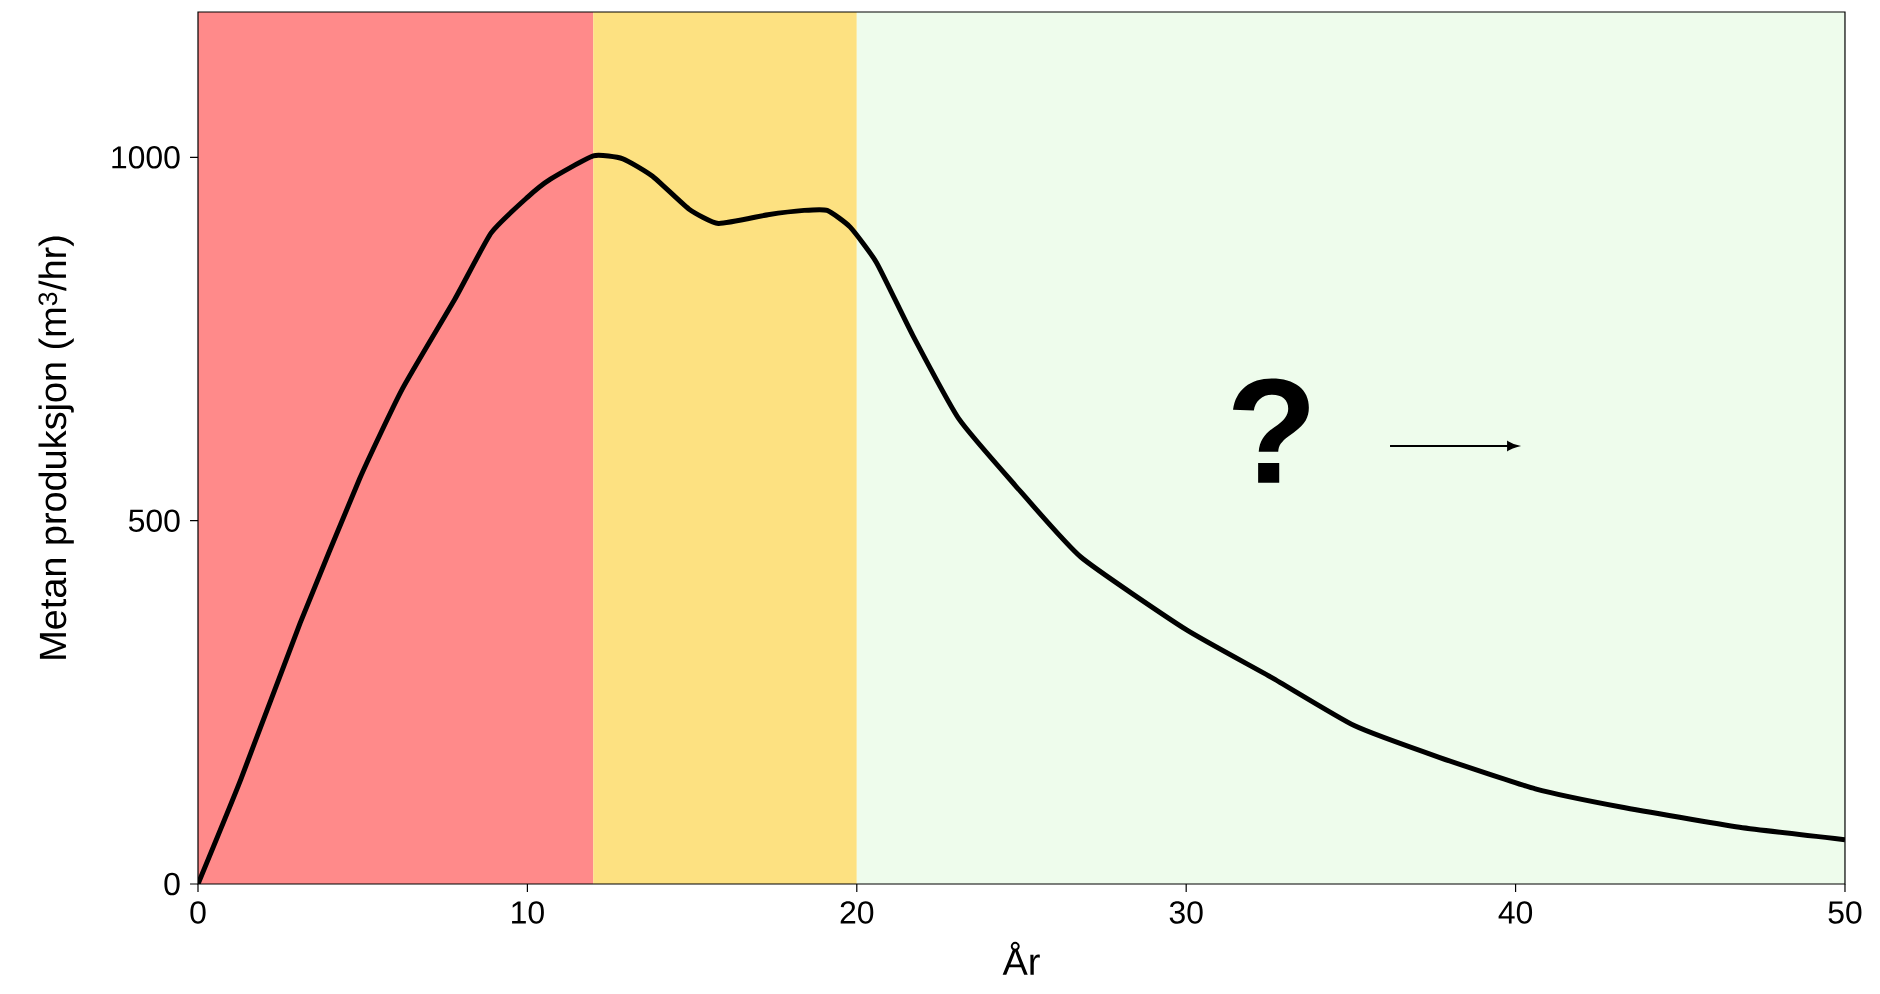 This screenshot has height=994, width=1880. What do you see at coordinates (56, 447) in the screenshot?
I see `y-axis-title: Metan produksjon (m$^{3}$/hr)` at bounding box center [56, 447].